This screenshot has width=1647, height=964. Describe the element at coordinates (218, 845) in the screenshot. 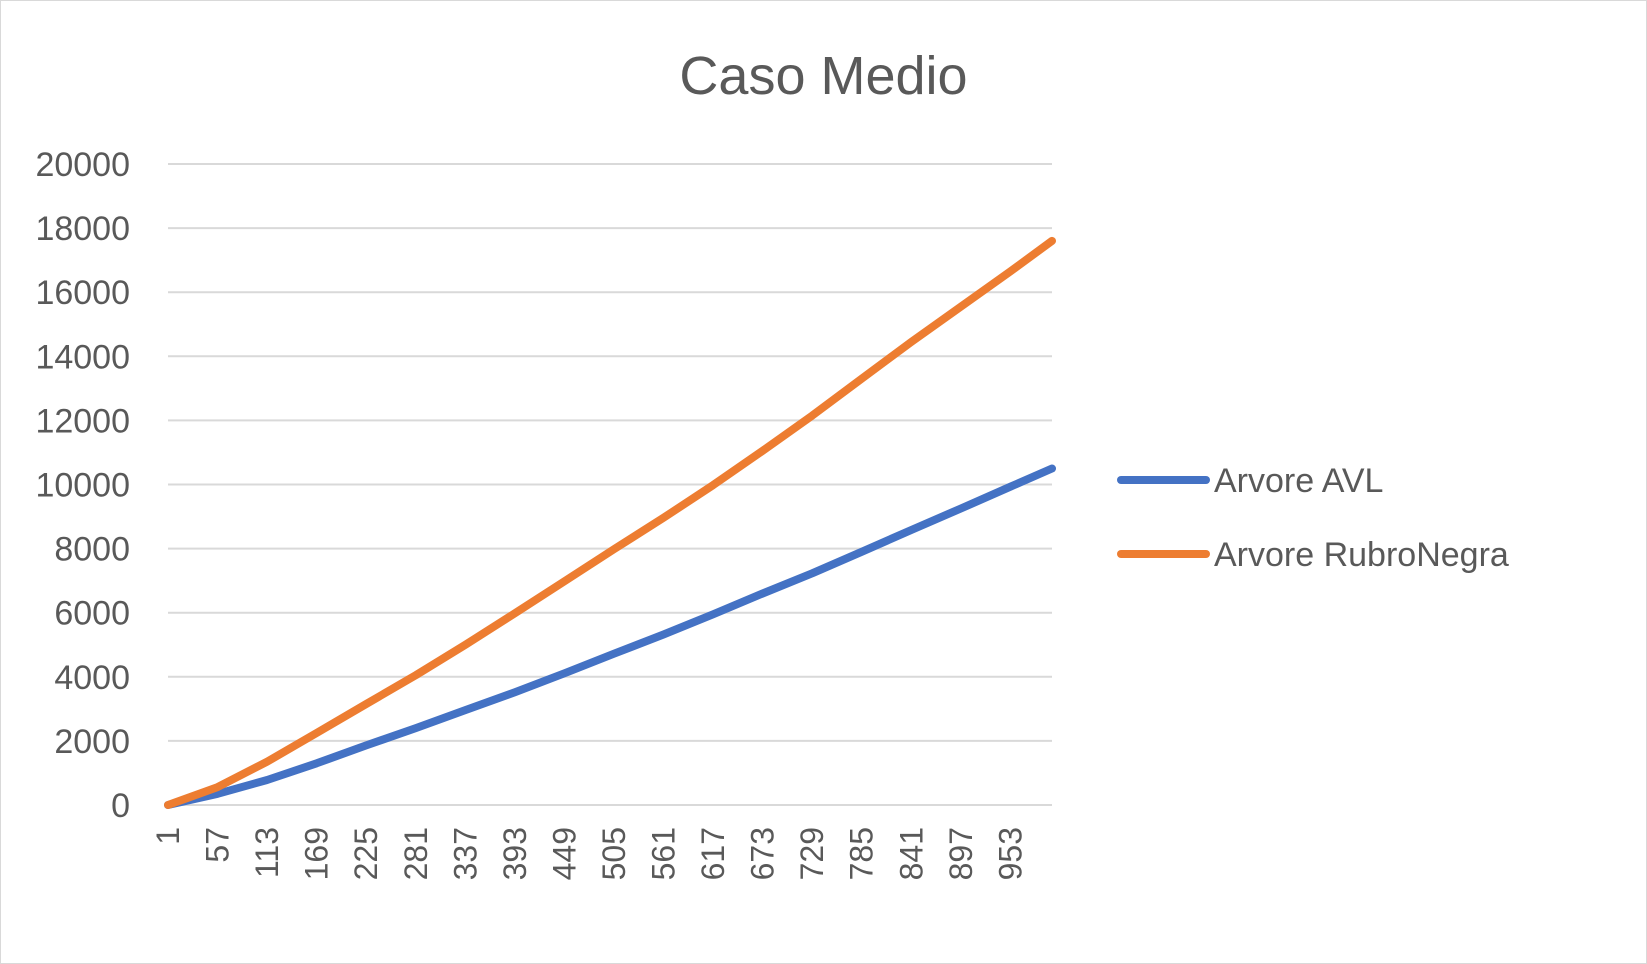

I see `x-tick-label: 57` at that location.